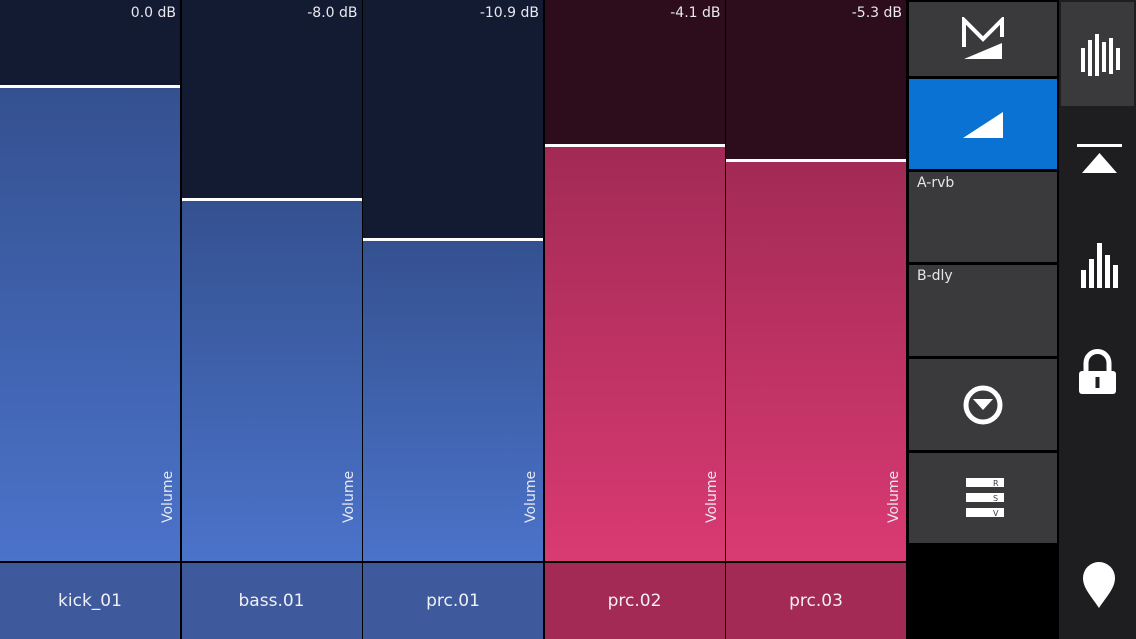 Image resolution: width=1136 pixels, height=639 pixels. What do you see at coordinates (695, 13) in the screenshot?
I see `db-readout: -4.1 dB` at bounding box center [695, 13].